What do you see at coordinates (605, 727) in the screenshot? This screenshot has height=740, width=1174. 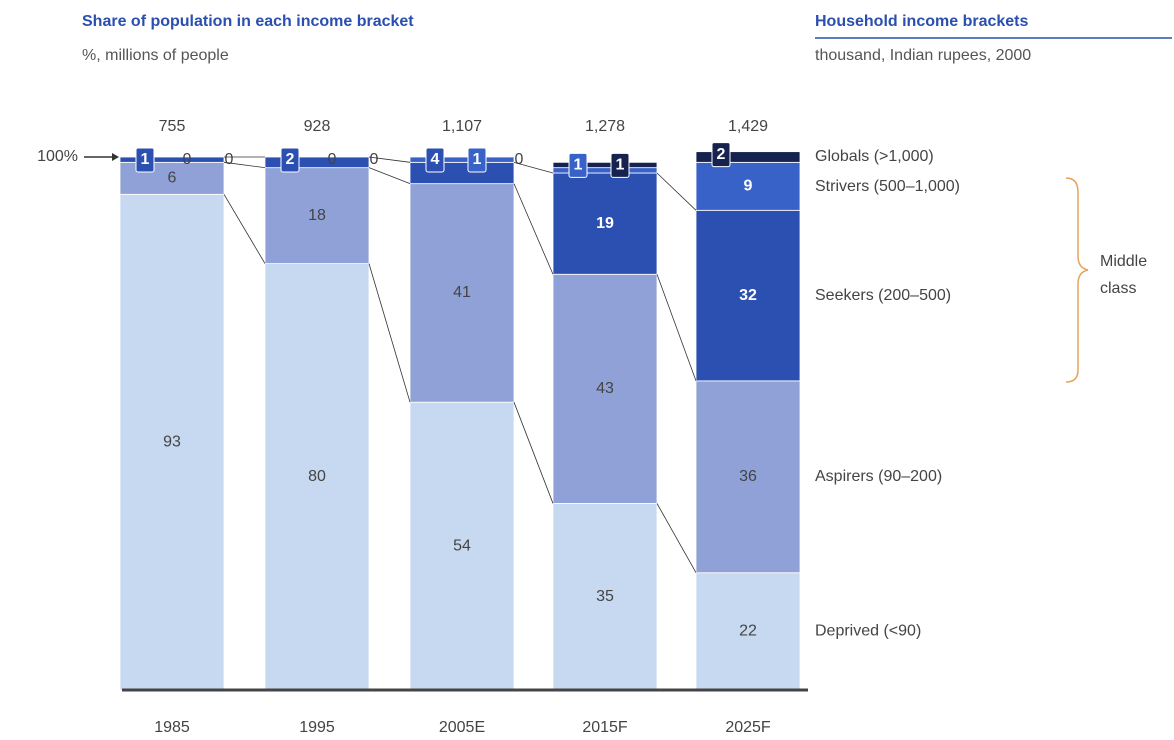 I see `x-tick-label: 2015F` at bounding box center [605, 727].